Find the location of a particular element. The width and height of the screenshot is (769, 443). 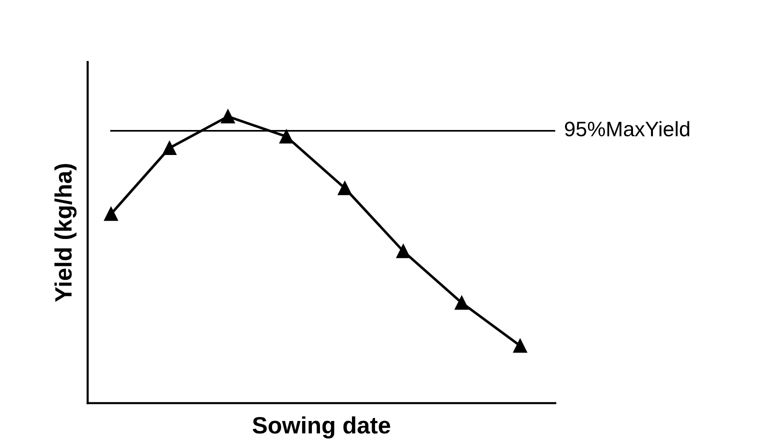

y-axis-title: Yield (kg/ha) is located at coordinates (65, 233).